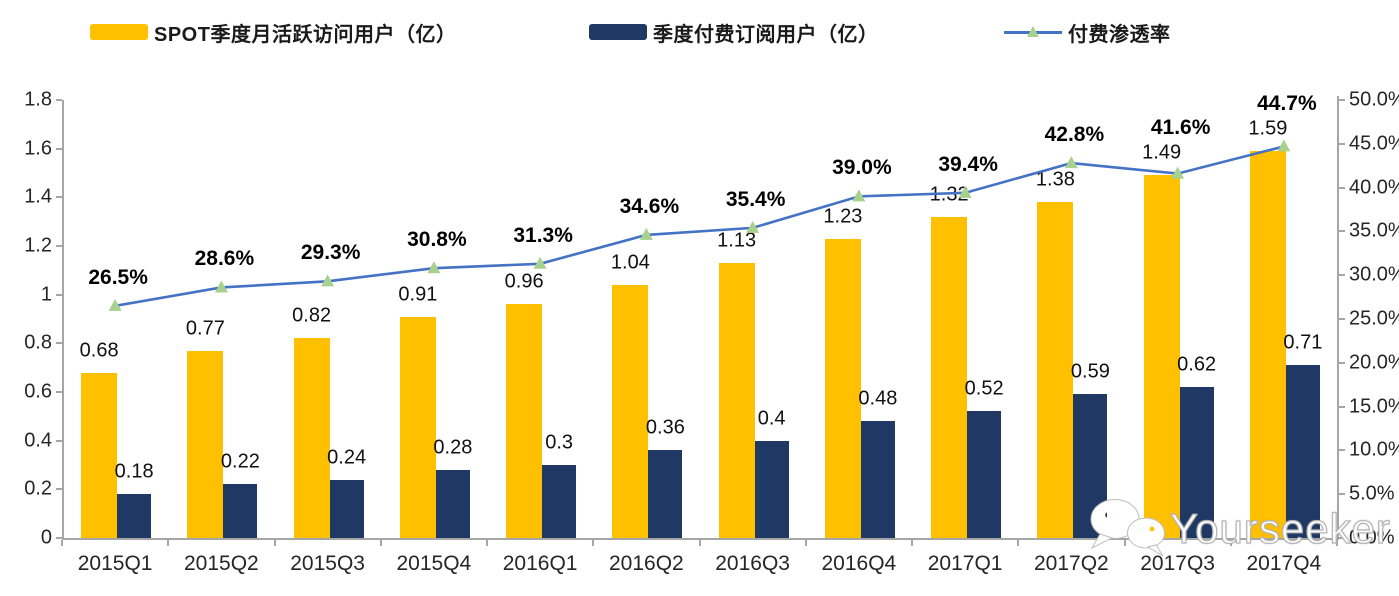  What do you see at coordinates (540, 563) in the screenshot?
I see `x-axis-category-label: 2016Q1` at bounding box center [540, 563].